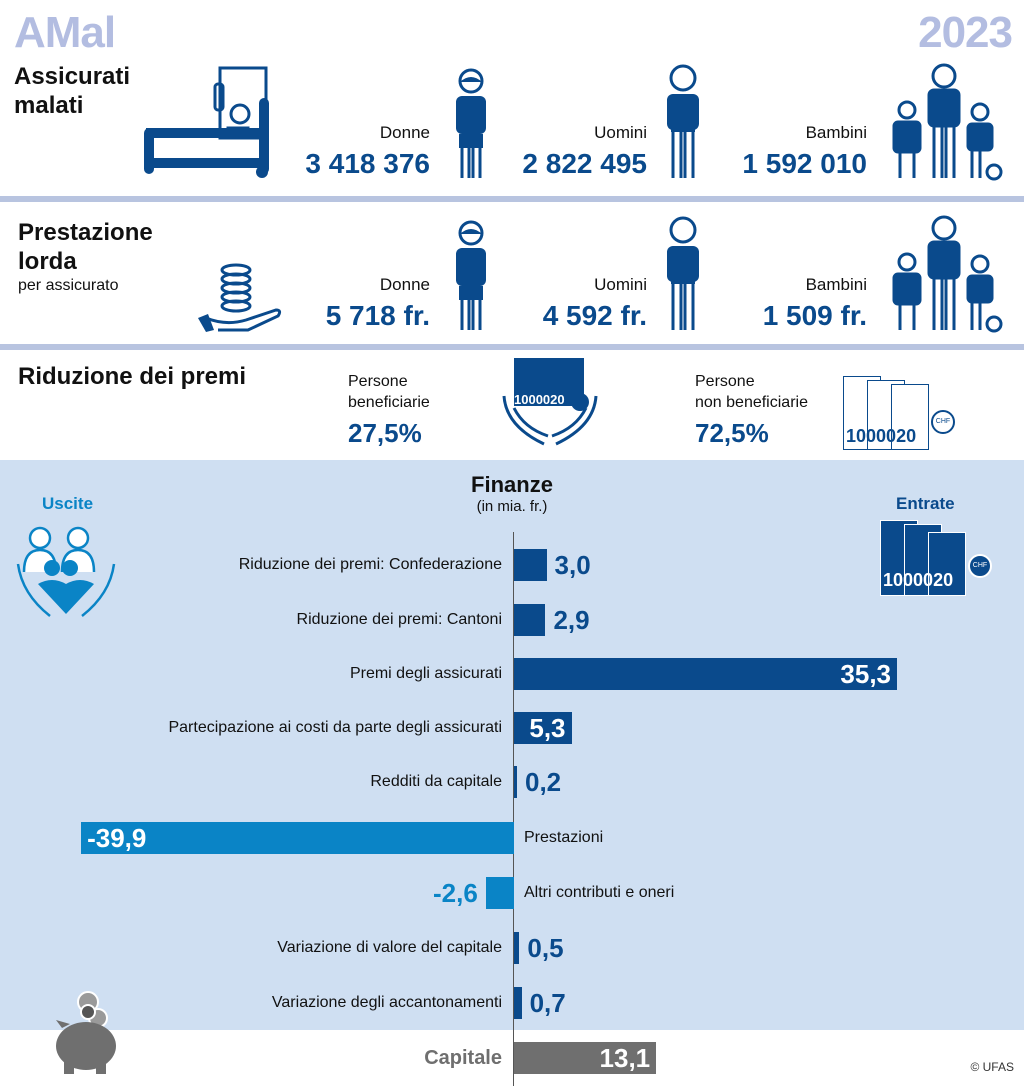 Image resolution: width=1024 pixels, height=1086 pixels. What do you see at coordinates (620, 132) in the screenshot?
I see `assicurati-uomini-label: Uomini` at bounding box center [620, 132].